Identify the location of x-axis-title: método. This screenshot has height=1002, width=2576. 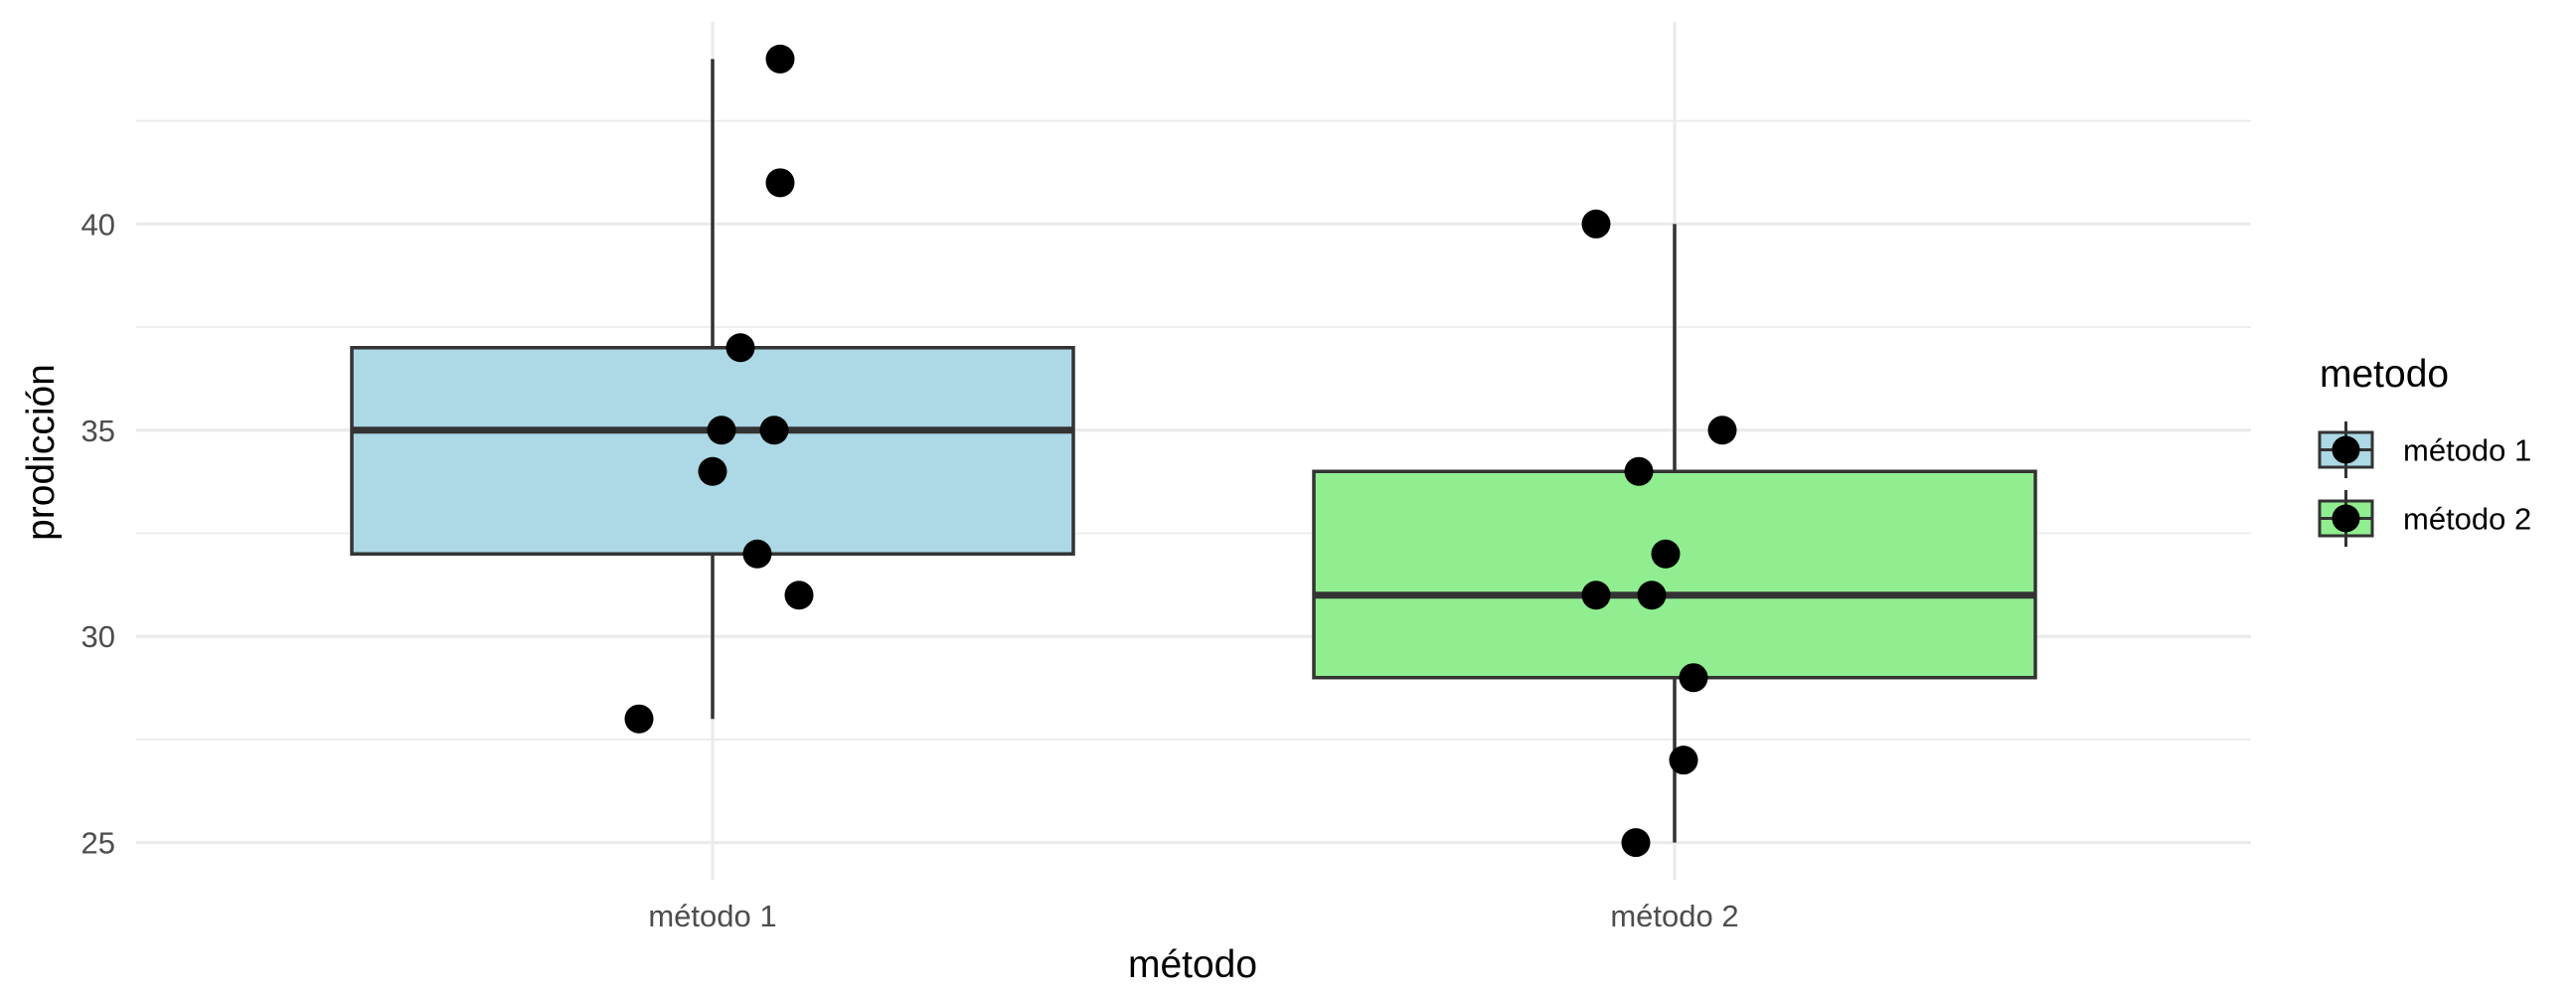
(1192, 964).